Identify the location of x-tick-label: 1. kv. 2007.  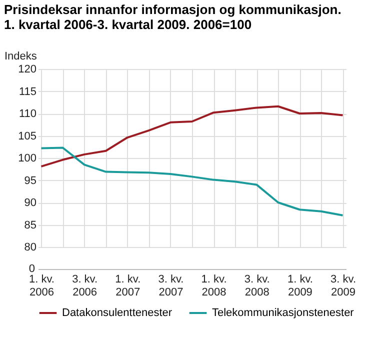
(128, 286).